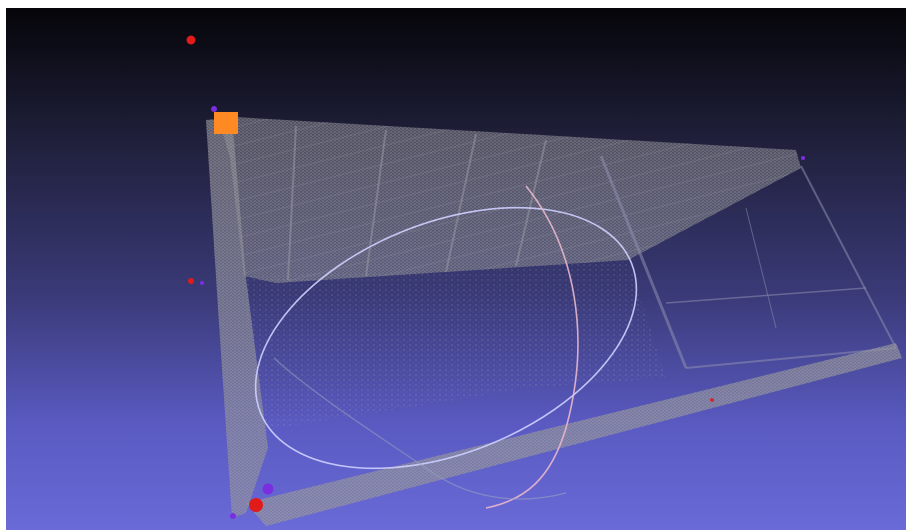 The width and height of the screenshot is (906, 530). Describe the element at coordinates (532, 347) in the screenshot. I see `trackball-vertical-ring` at that location.